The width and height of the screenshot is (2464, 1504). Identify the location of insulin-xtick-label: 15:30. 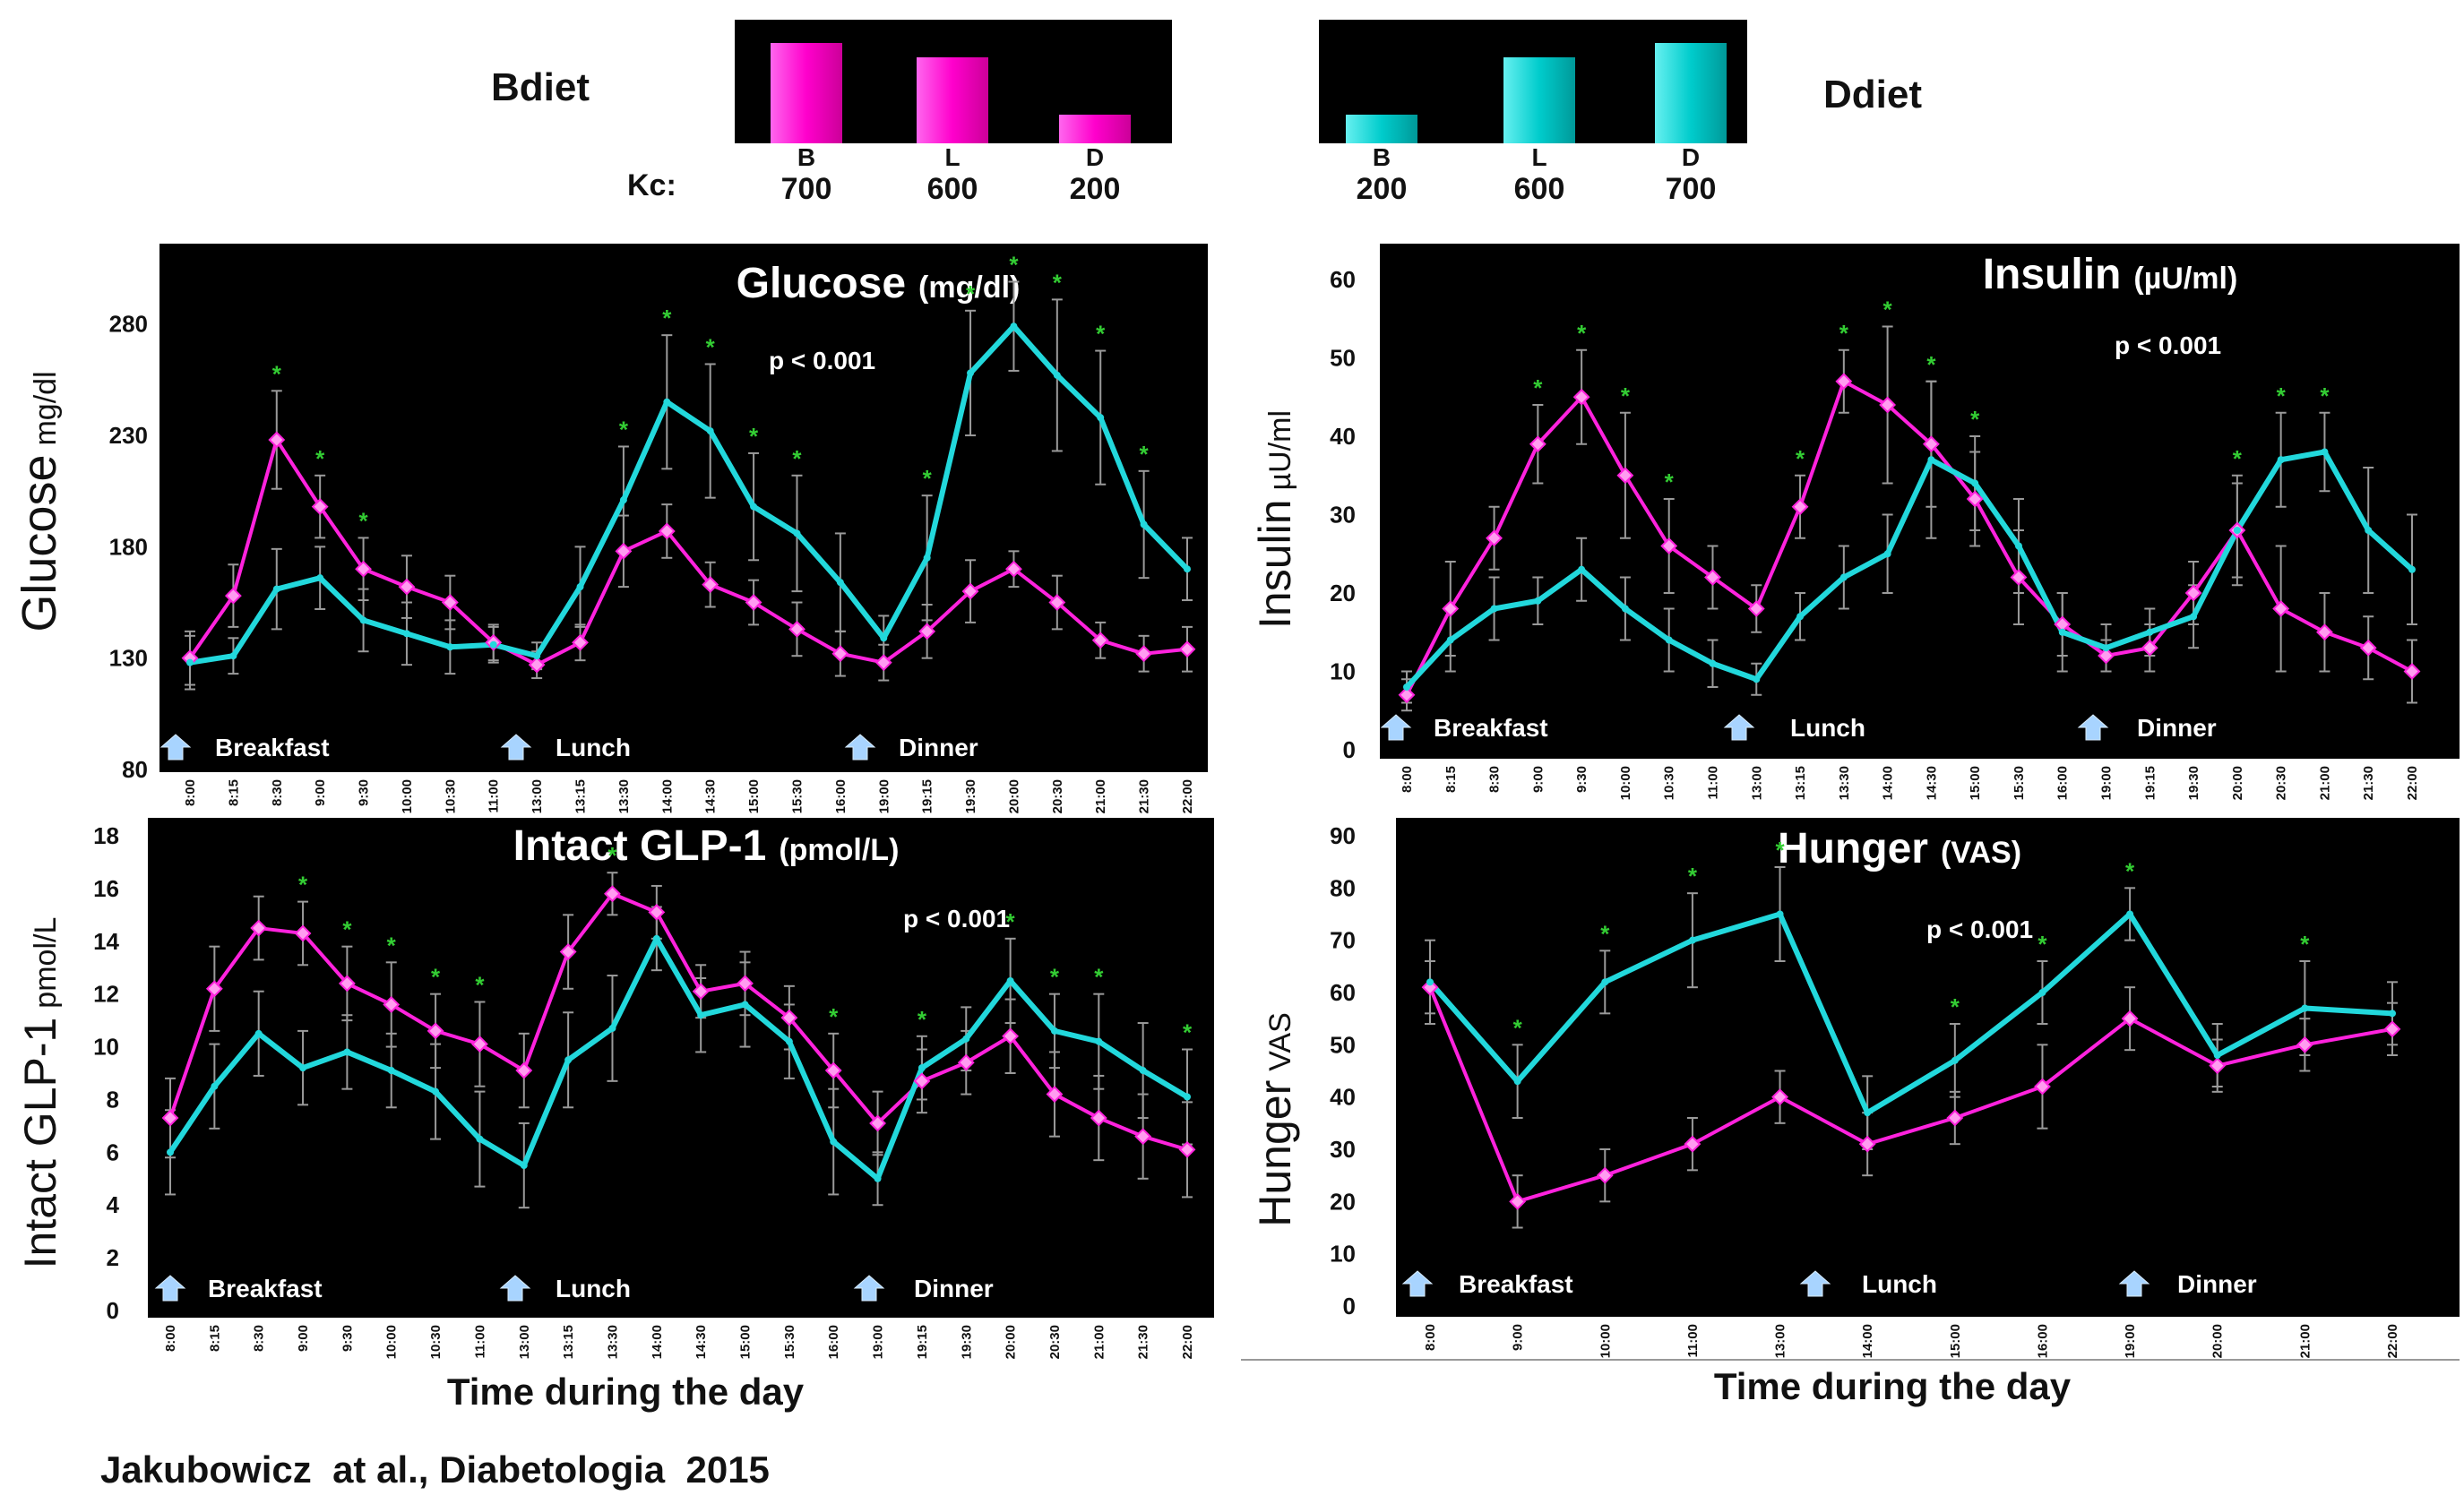
(2019, 783).